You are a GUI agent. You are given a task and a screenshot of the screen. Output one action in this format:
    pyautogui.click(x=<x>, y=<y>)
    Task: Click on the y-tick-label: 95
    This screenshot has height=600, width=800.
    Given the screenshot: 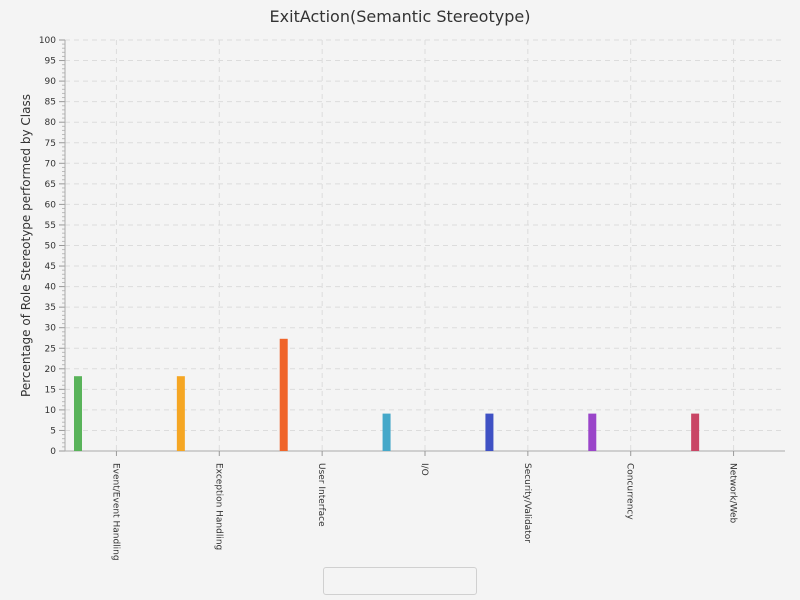 What is the action you would take?
    pyautogui.click(x=50, y=62)
    